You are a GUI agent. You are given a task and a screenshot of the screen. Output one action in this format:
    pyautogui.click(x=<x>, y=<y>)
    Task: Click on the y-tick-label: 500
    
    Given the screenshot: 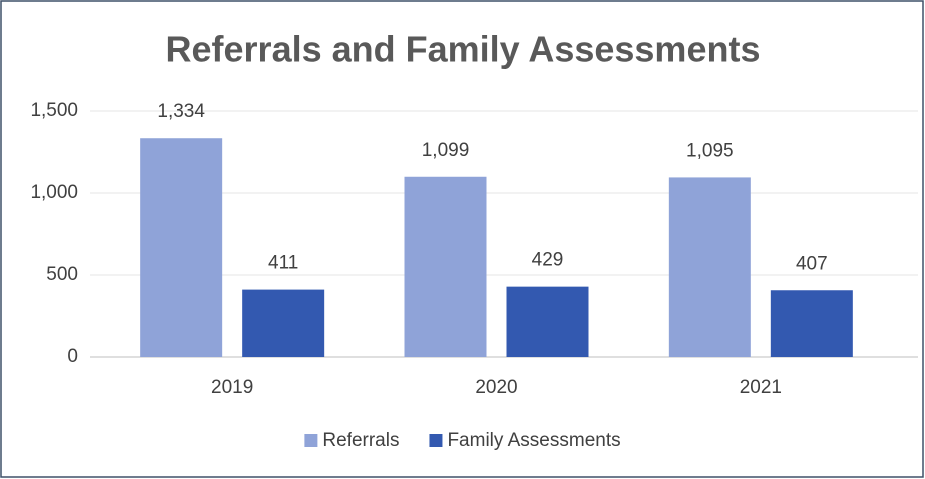 What is the action you would take?
    pyautogui.click(x=62, y=274)
    